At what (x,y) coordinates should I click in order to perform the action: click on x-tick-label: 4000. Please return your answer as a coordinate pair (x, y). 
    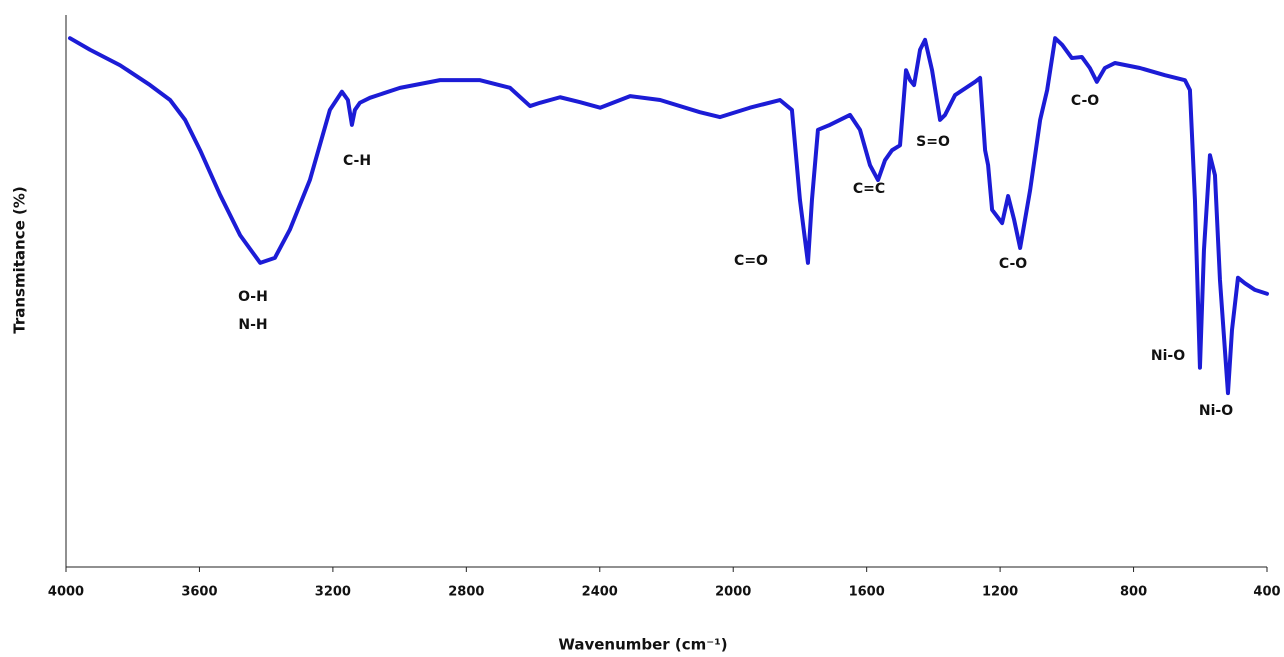
    Looking at the image, I should click on (66, 592).